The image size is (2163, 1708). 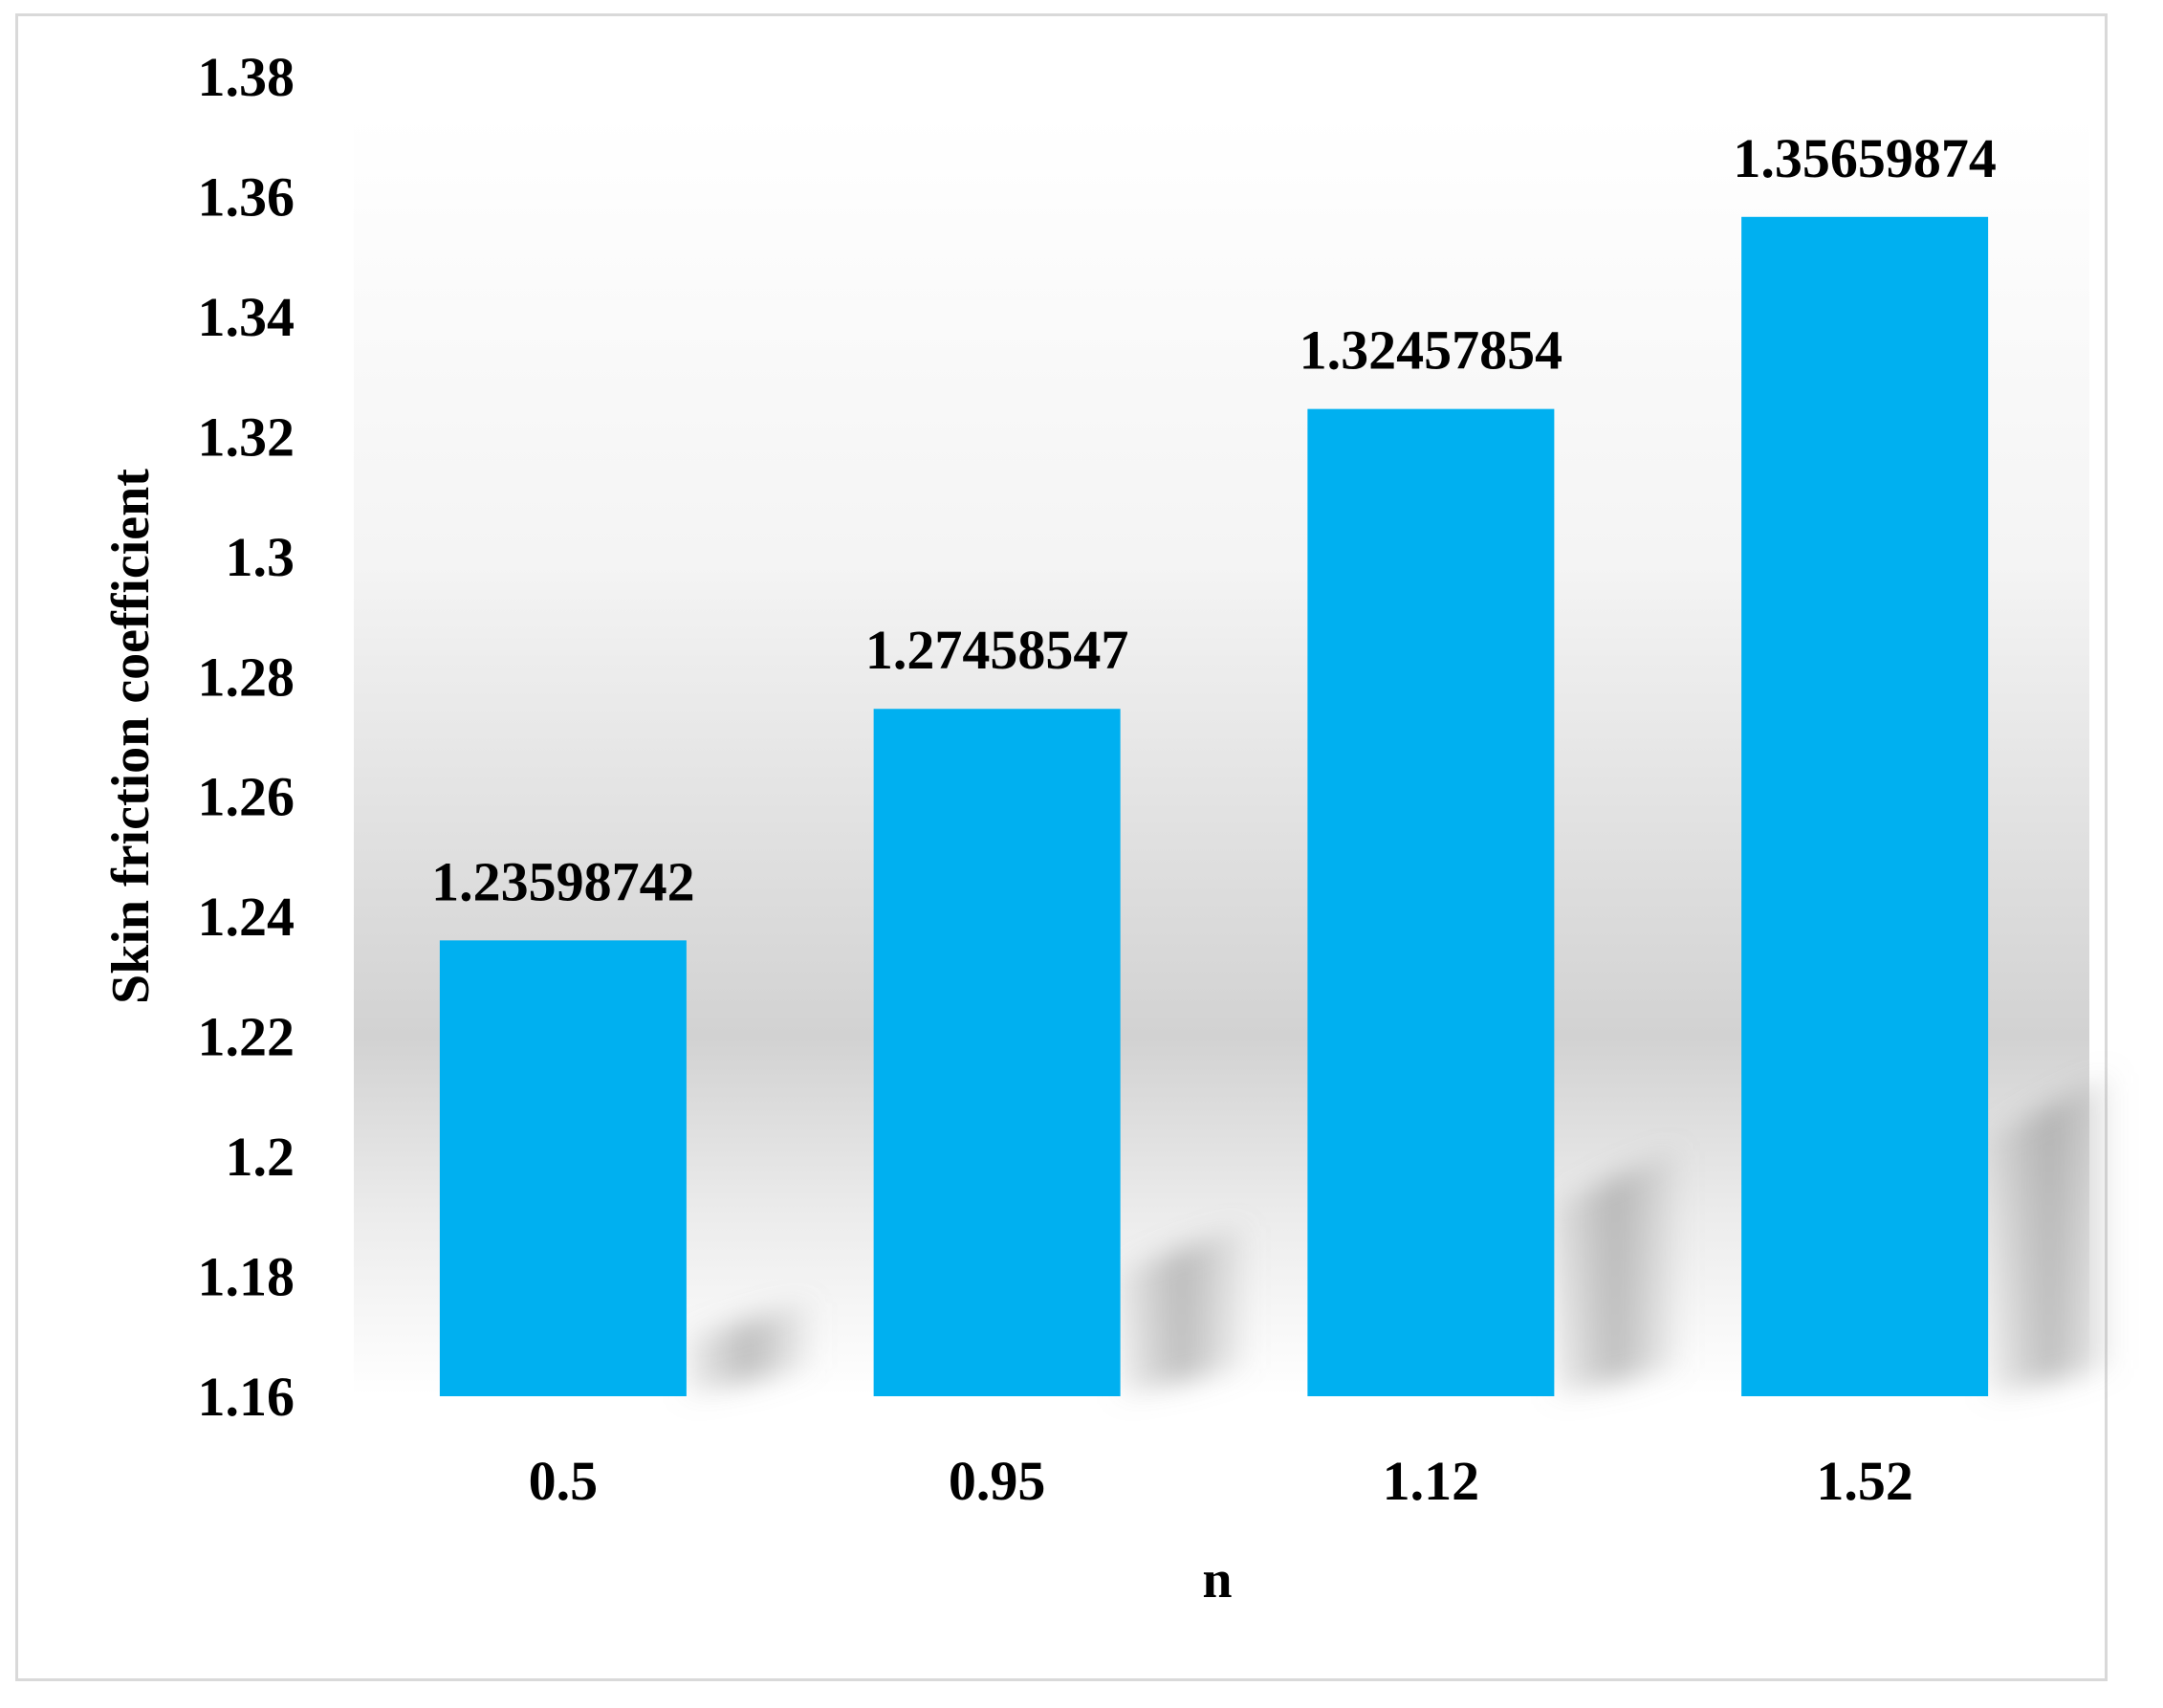 I want to click on y-tick-label: 1.36, so click(x=246, y=196).